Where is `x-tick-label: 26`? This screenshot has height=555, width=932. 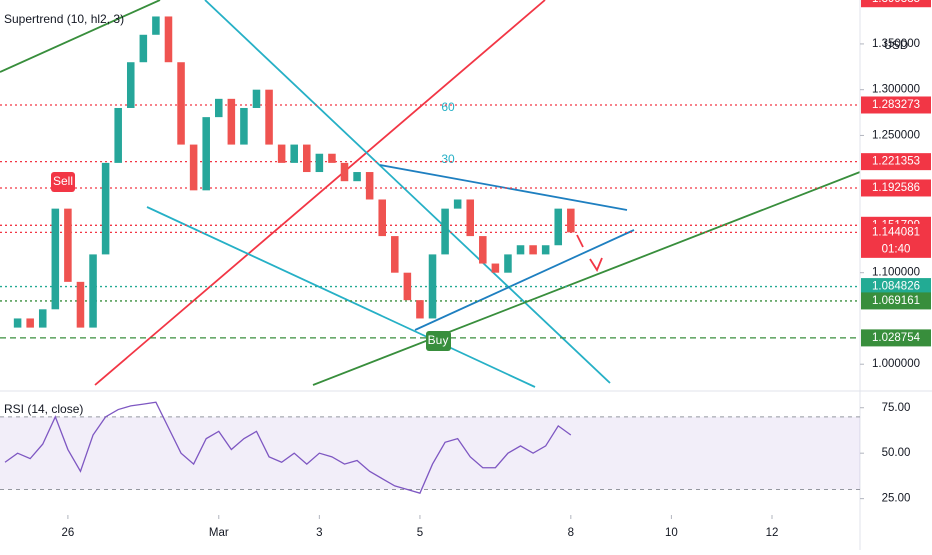
x-tick-label: 26 is located at coordinates (67, 533).